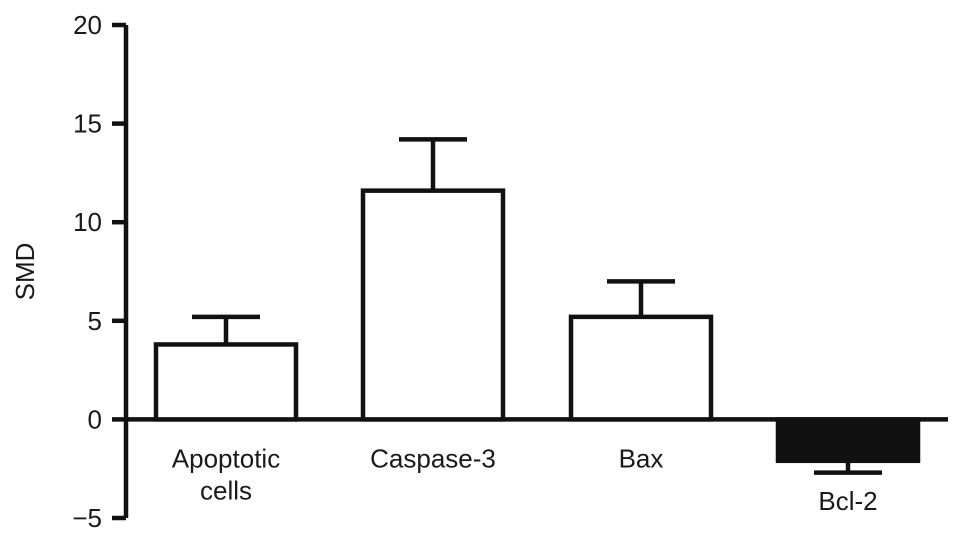  What do you see at coordinates (25, 272) in the screenshot?
I see `y-axis-title: SMD` at bounding box center [25, 272].